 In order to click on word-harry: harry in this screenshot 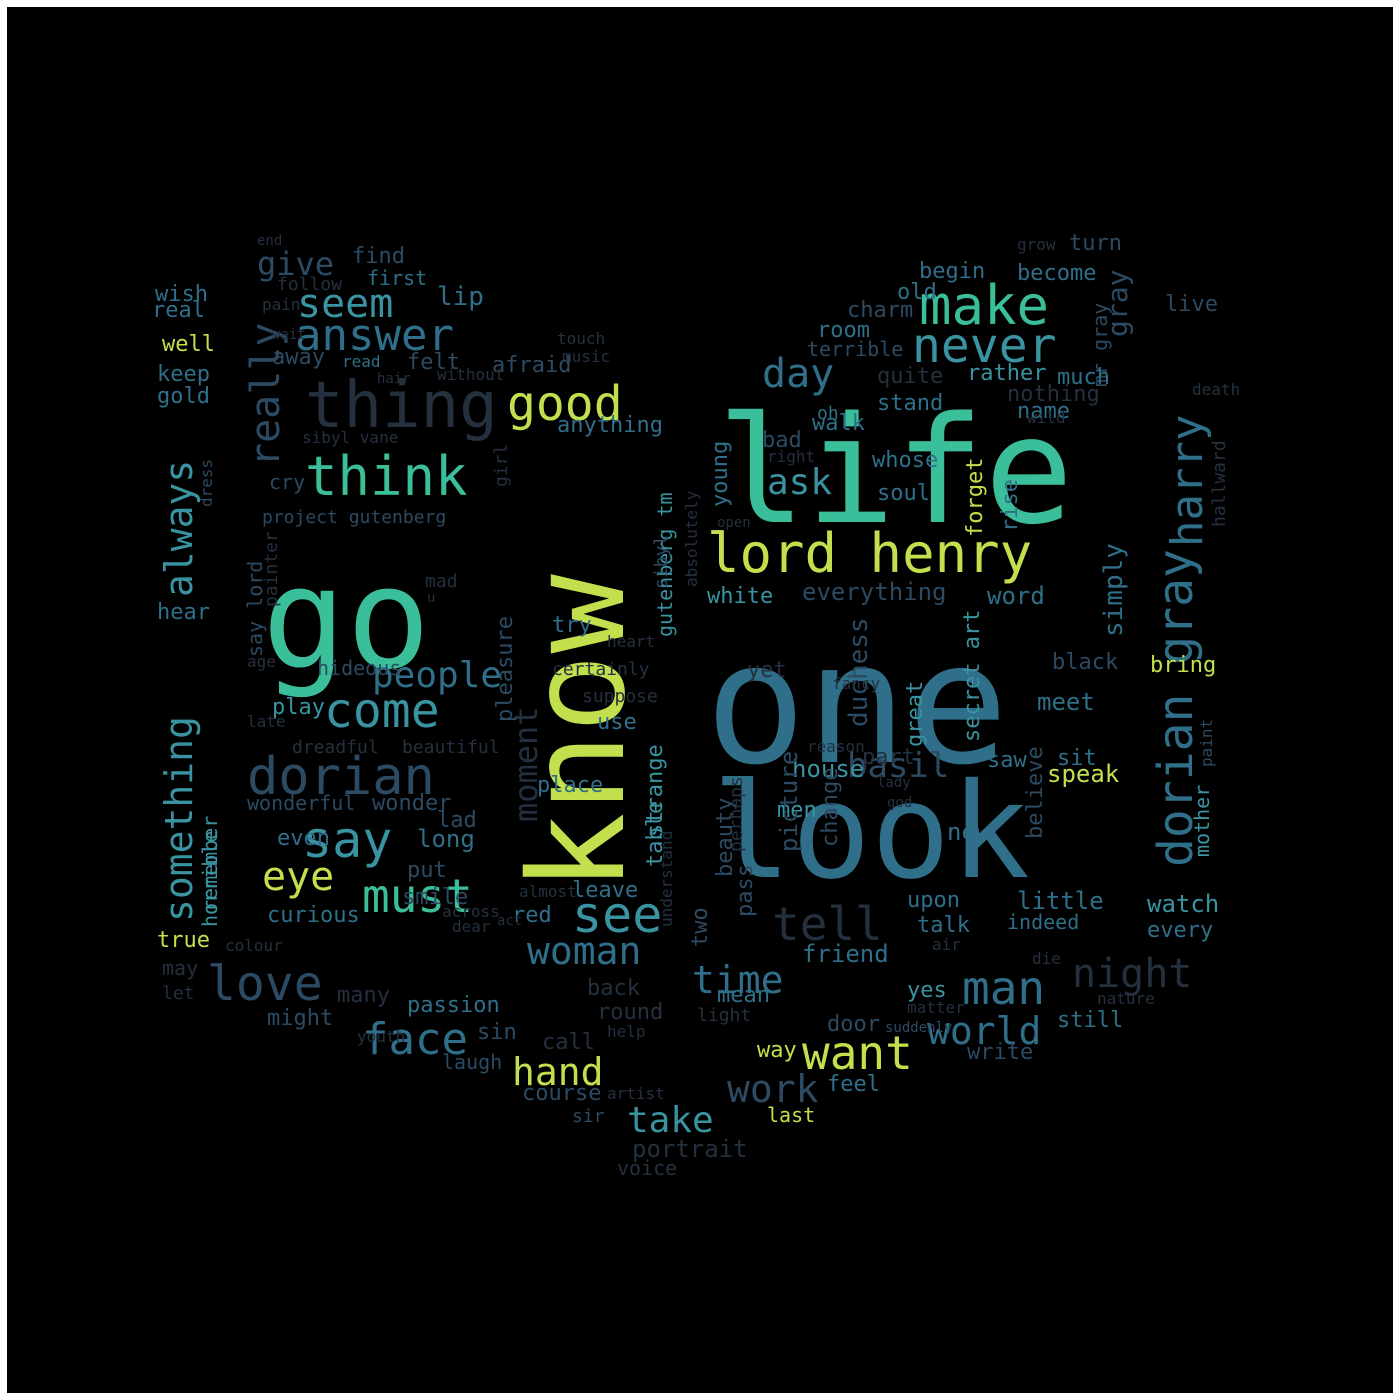, I will do `click(1187, 481)`.